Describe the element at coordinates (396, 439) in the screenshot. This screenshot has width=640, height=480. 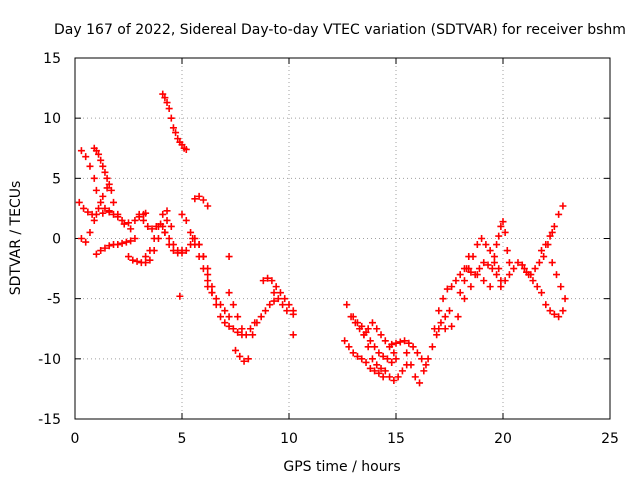
I see `x-tick-label: 15` at that location.